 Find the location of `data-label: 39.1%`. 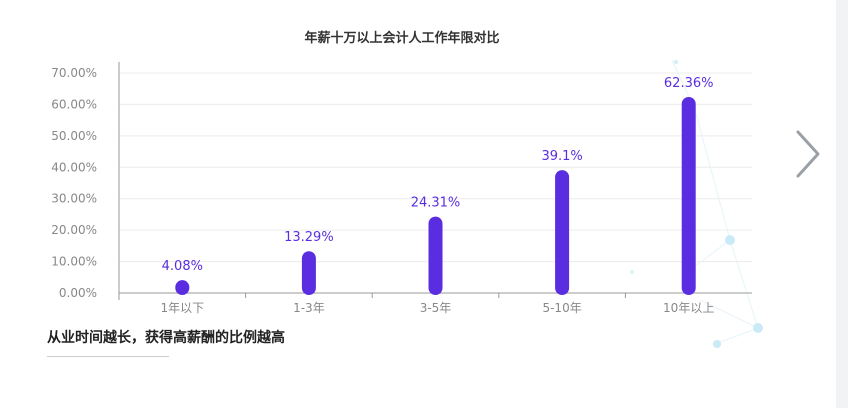

data-label: 39.1% is located at coordinates (561, 156).